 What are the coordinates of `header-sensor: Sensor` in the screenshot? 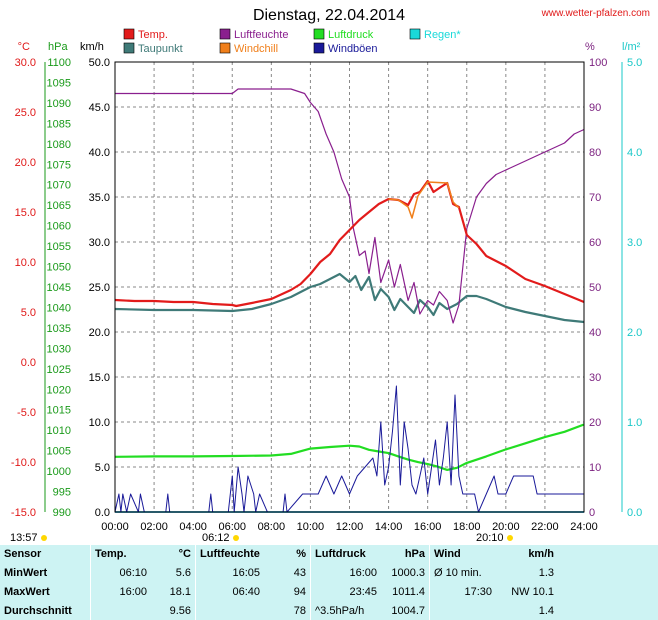 It's located at (23, 554).